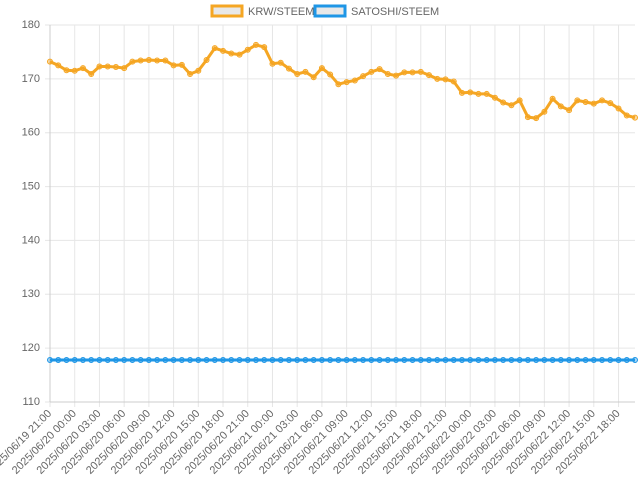 Image resolution: width=640 pixels, height=480 pixels. I want to click on series-line, so click(342, 81).